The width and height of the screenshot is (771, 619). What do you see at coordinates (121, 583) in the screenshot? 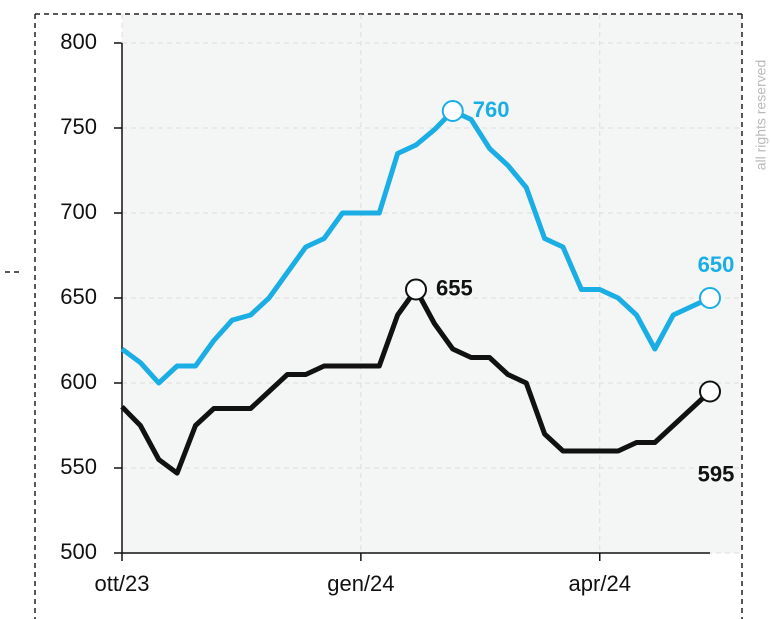
I see `x-tick-label: ott/23` at bounding box center [121, 583].